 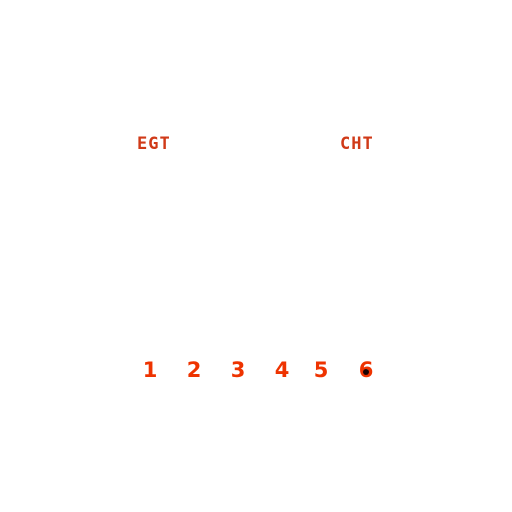 What do you see at coordinates (357, 144) in the screenshot?
I see `cht-label: CHT` at bounding box center [357, 144].